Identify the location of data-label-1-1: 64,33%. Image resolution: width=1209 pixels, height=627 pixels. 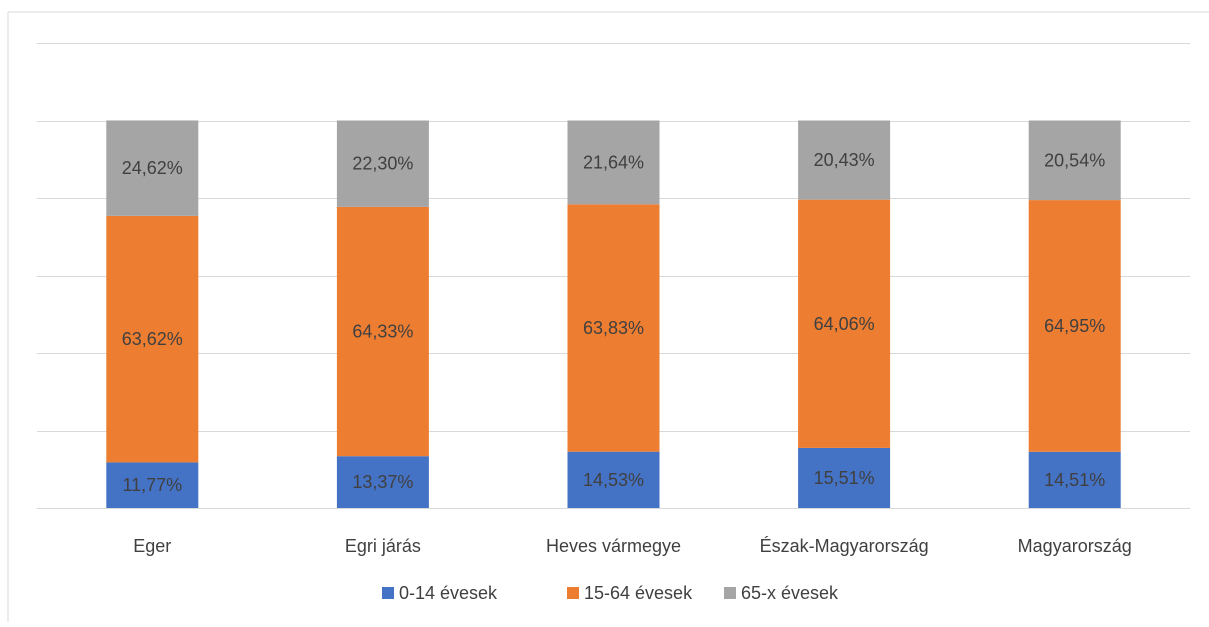
(382, 332).